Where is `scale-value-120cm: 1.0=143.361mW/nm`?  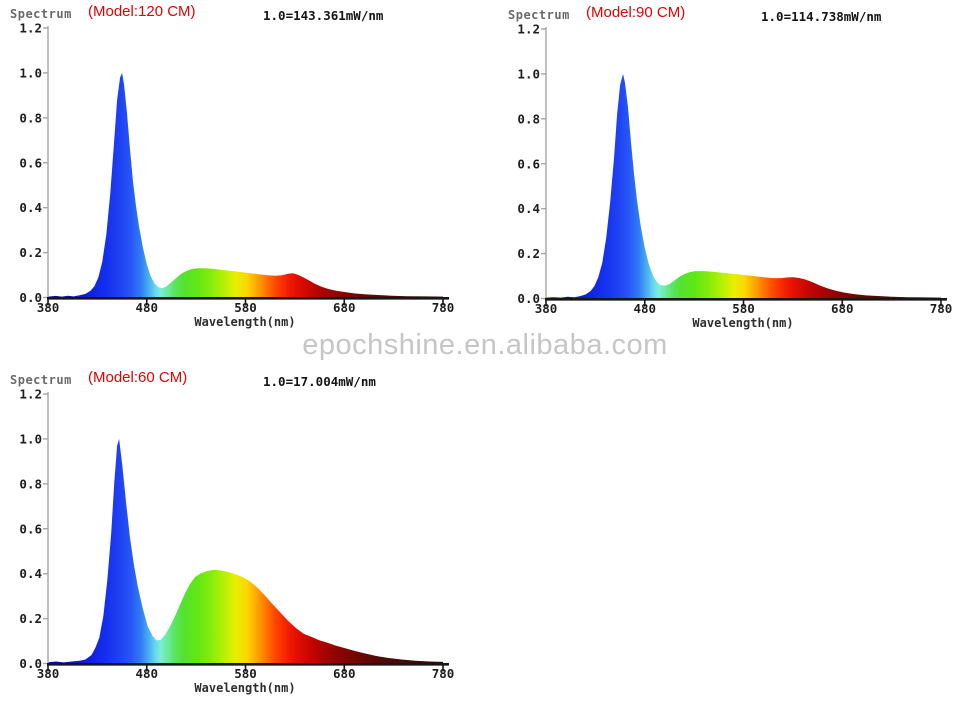 scale-value-120cm: 1.0=143.361mW/nm is located at coordinates (323, 15).